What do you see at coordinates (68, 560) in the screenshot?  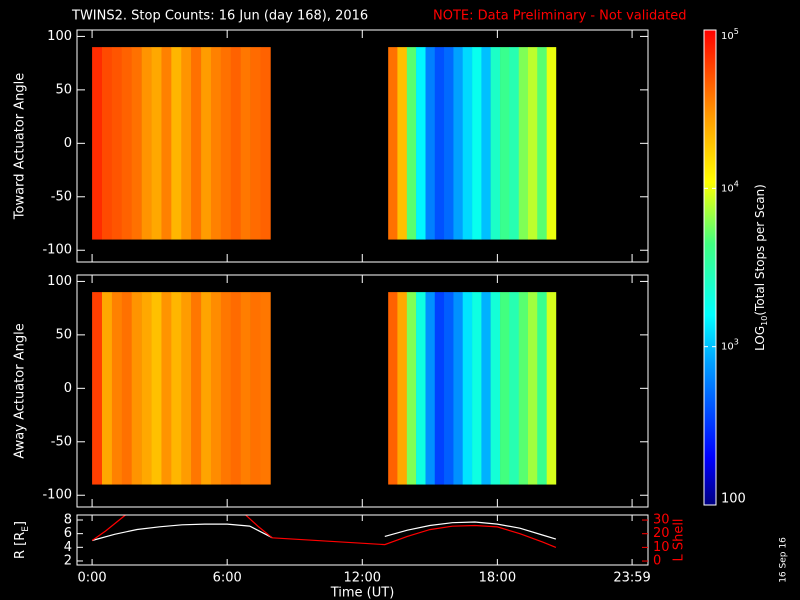 I see `y-tick-label: 2` at bounding box center [68, 560].